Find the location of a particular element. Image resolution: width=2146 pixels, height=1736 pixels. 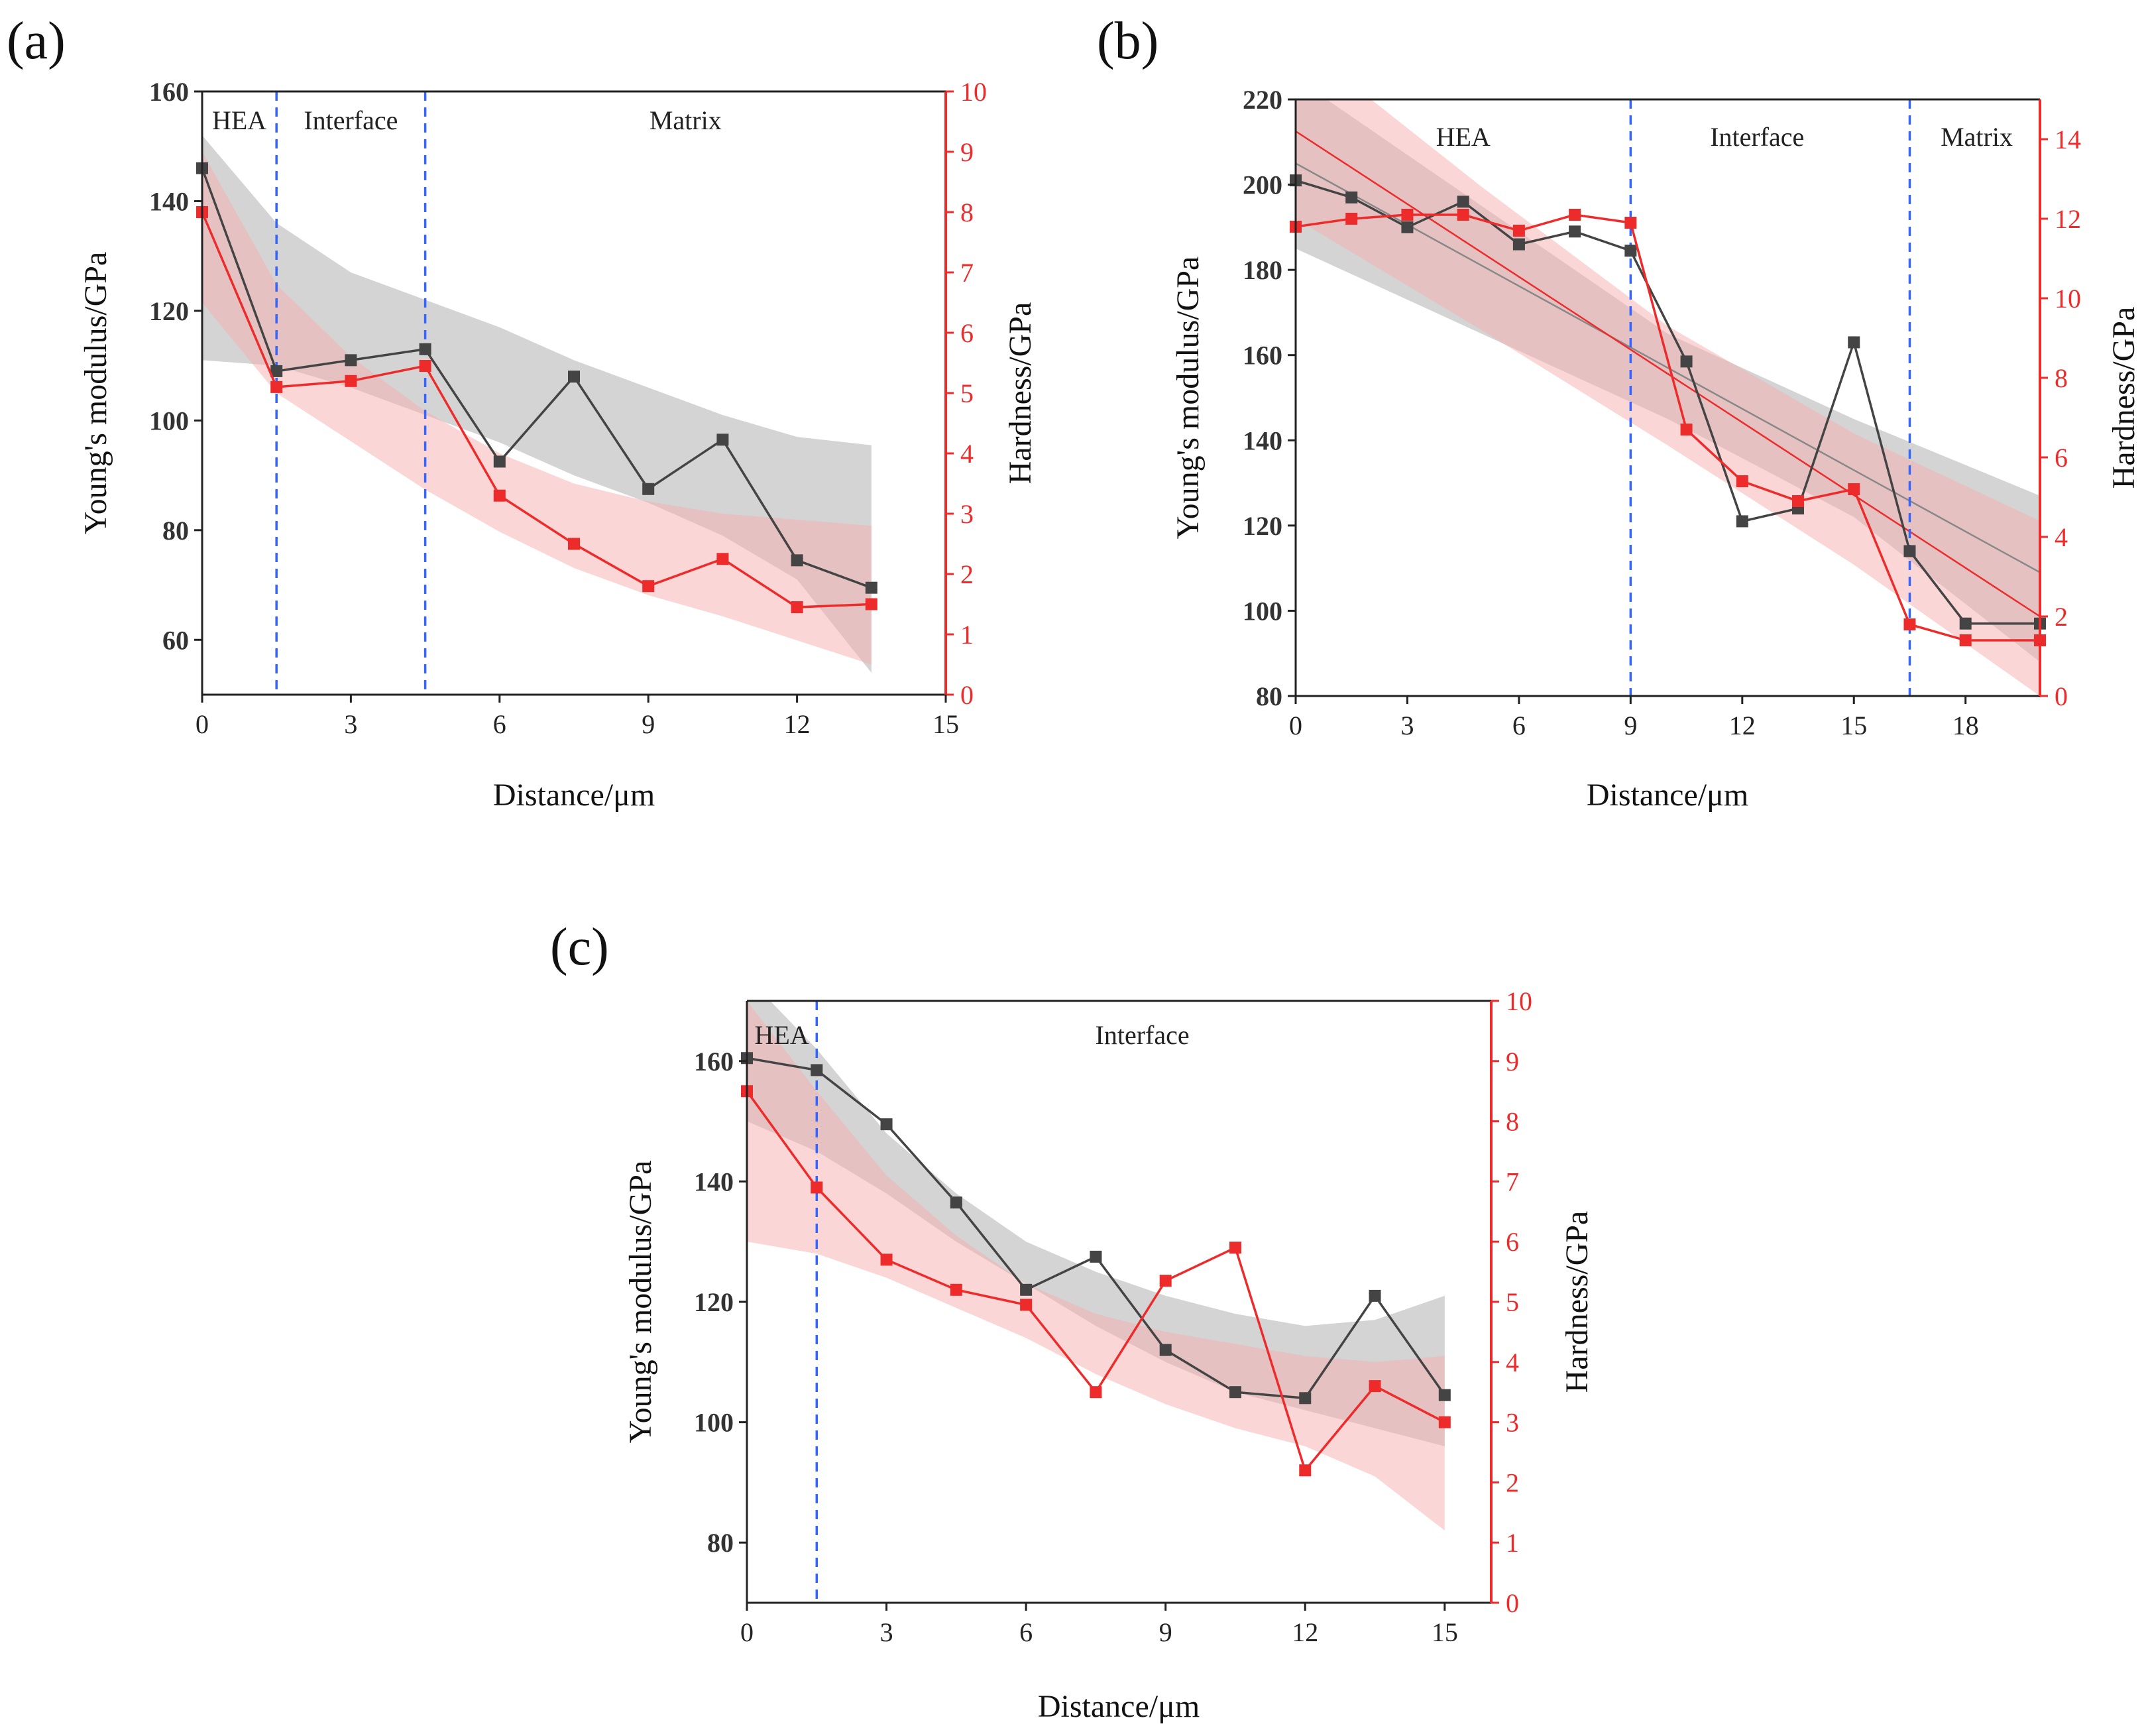

bottom-tick-label: 0 is located at coordinates (203, 724).